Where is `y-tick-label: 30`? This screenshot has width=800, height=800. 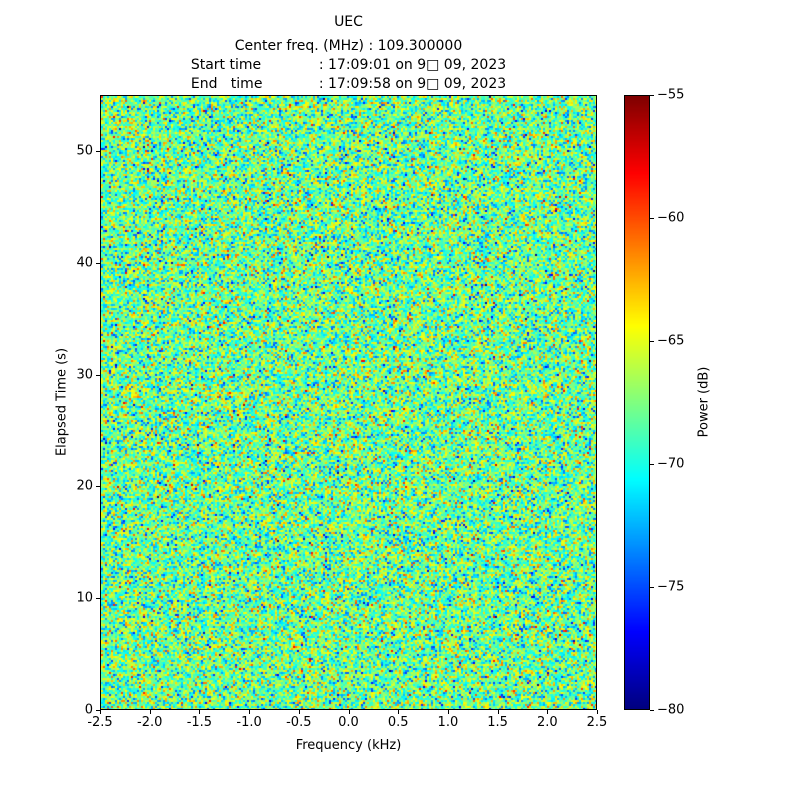 y-tick-label: 30 is located at coordinates (84, 375).